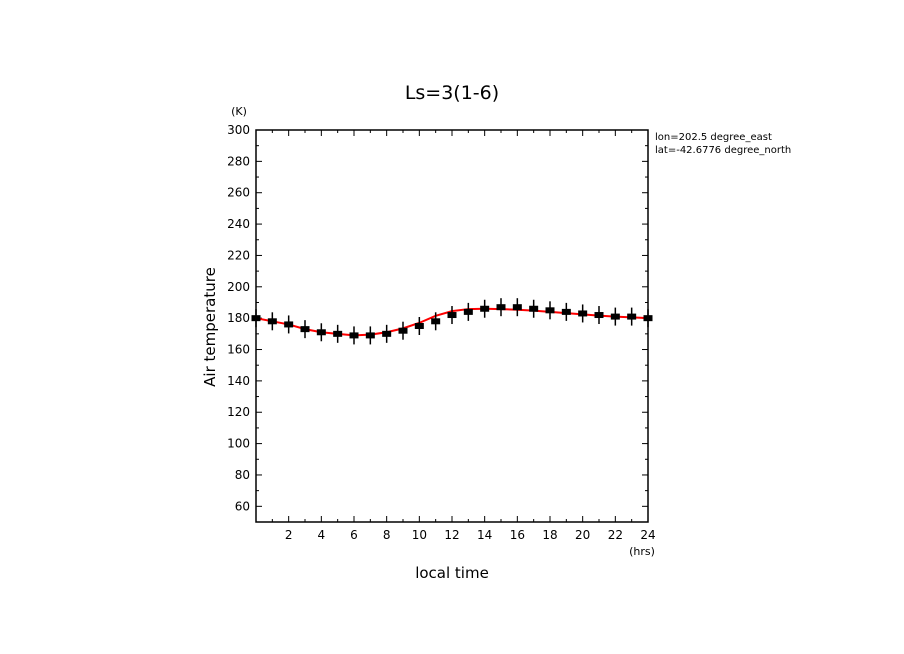 The image size is (904, 654). What do you see at coordinates (549, 535) in the screenshot?
I see `x-tick-label: 18` at bounding box center [549, 535].